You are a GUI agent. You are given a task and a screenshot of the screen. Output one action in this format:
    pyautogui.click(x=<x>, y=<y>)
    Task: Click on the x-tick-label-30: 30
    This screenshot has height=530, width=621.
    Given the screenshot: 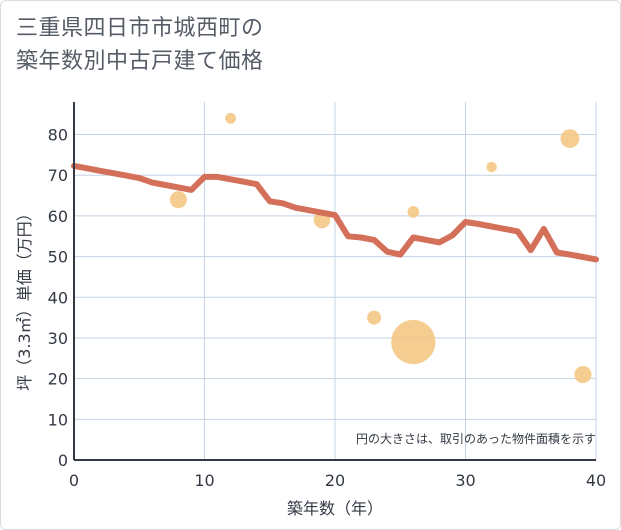 What is the action you would take?
    pyautogui.click(x=465, y=480)
    